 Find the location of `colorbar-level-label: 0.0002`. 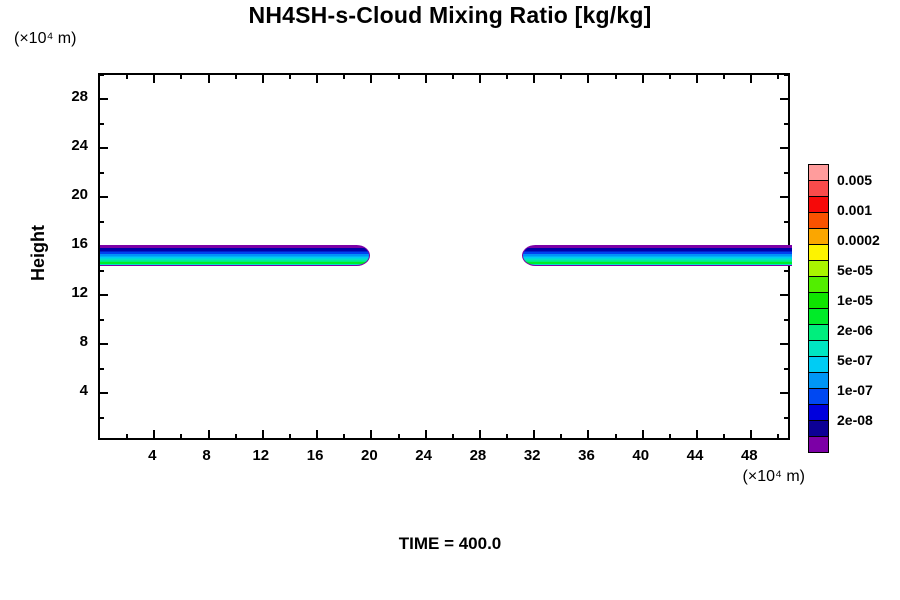

colorbar-level-label: 0.0002 is located at coordinates (858, 240).